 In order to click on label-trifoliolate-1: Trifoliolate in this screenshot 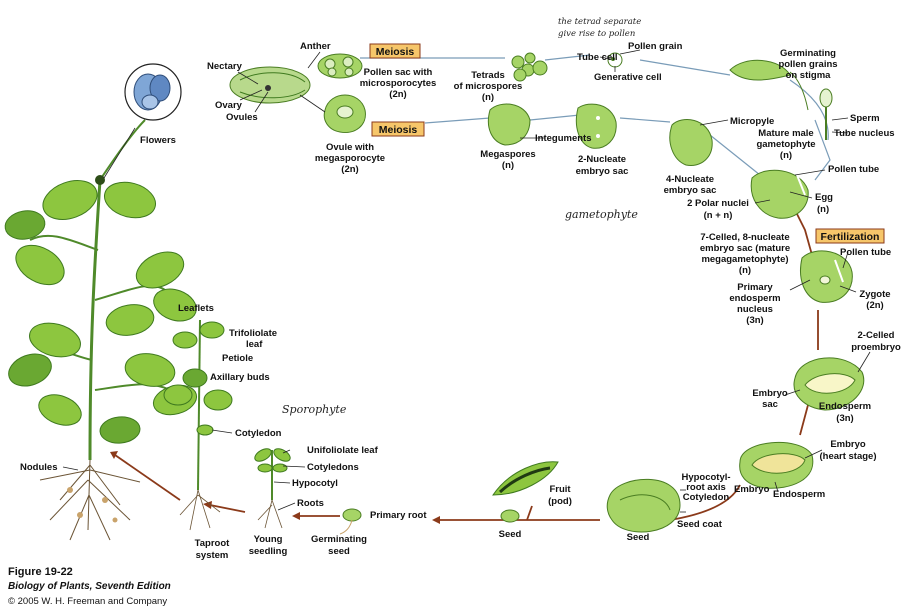, I will do `click(253, 333)`.